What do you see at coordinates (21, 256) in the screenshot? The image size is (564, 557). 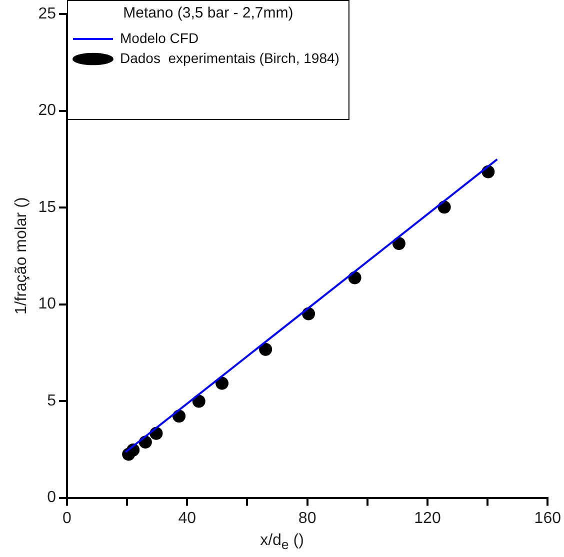 I see `y-axis-title: 1/fração molar ()` at bounding box center [21, 256].